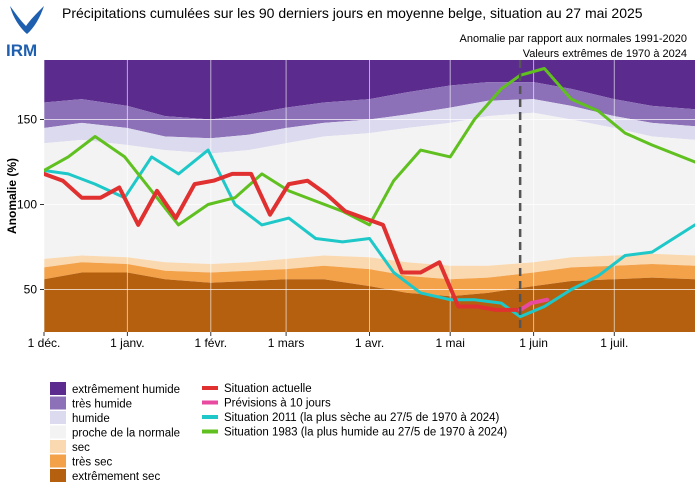 The height and width of the screenshot is (490, 700). What do you see at coordinates (116, 477) in the screenshot?
I see `legend-label-band: extrêmement sec` at bounding box center [116, 477].